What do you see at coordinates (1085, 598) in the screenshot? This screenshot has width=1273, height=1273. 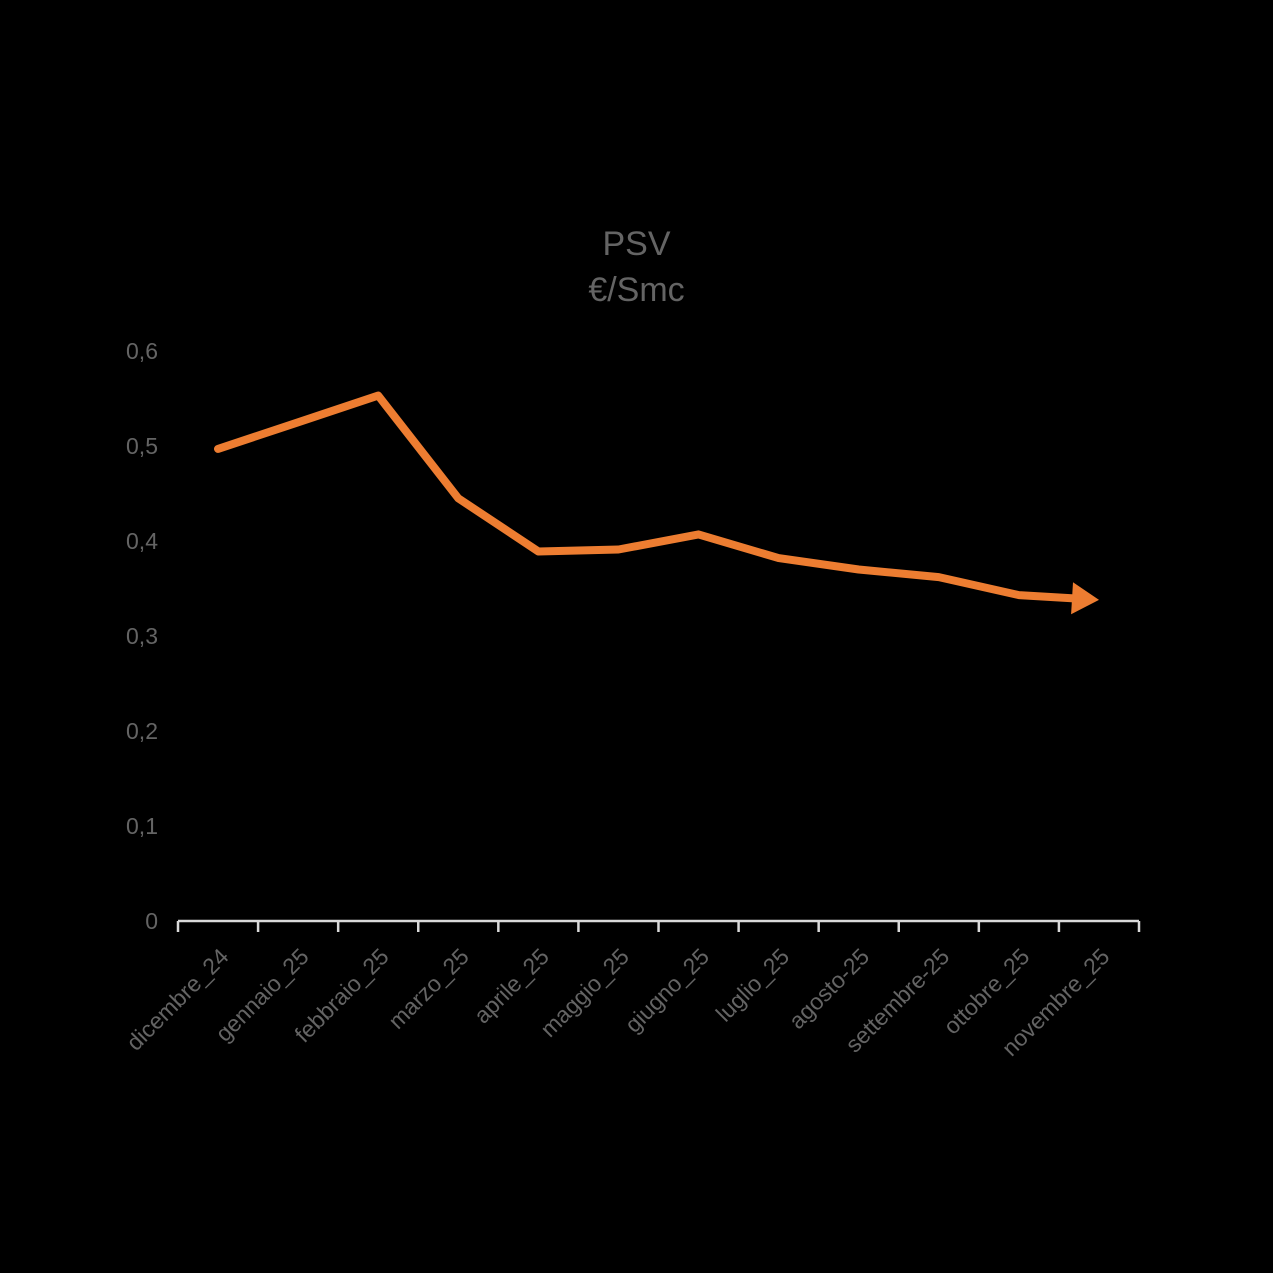 I see `line-end-arrowhead-icon` at bounding box center [1085, 598].